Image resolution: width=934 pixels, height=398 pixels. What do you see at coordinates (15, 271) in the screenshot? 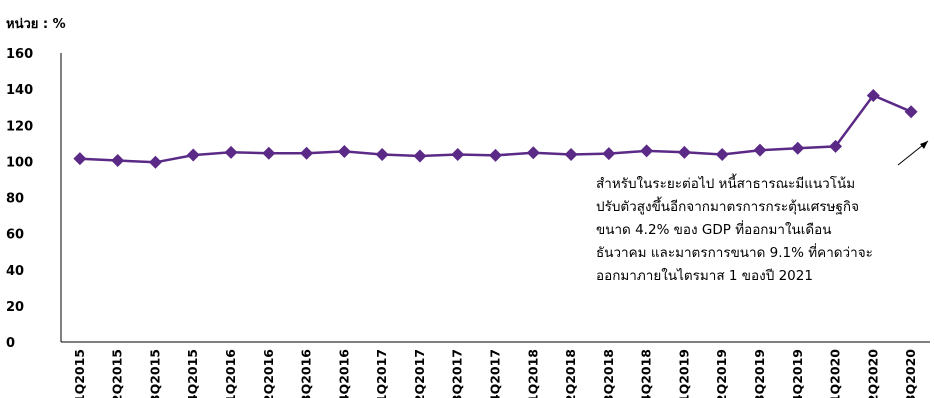
I see `y-tick-label: 40` at bounding box center [15, 271].